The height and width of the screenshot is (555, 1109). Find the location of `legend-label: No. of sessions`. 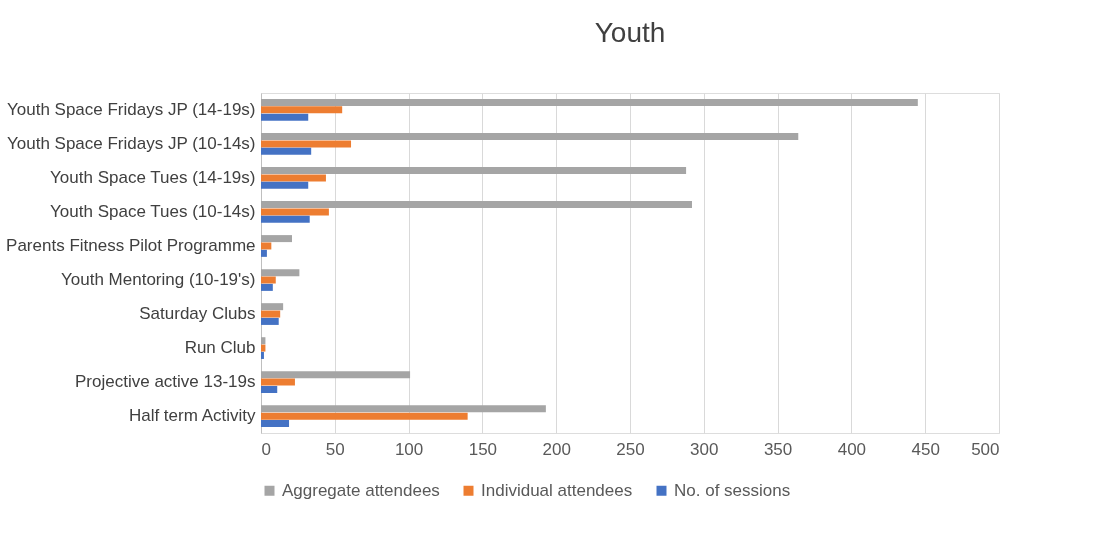

legend-label: No. of sessions is located at coordinates (732, 490).